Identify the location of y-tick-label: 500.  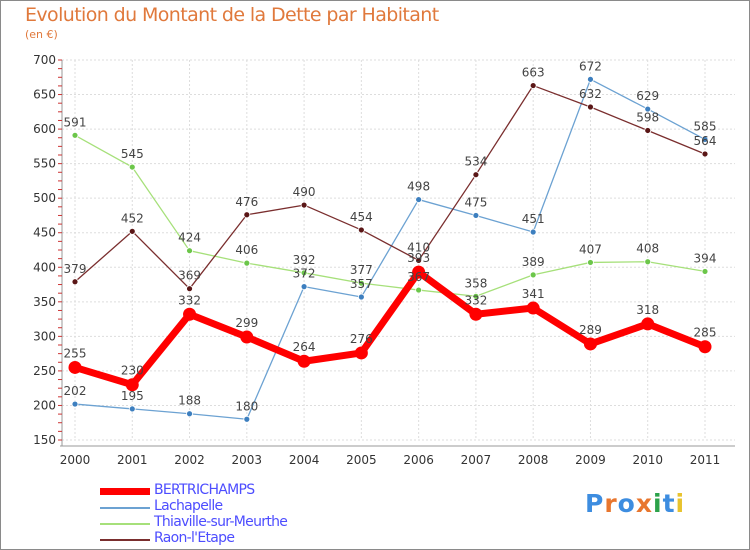
(44, 198).